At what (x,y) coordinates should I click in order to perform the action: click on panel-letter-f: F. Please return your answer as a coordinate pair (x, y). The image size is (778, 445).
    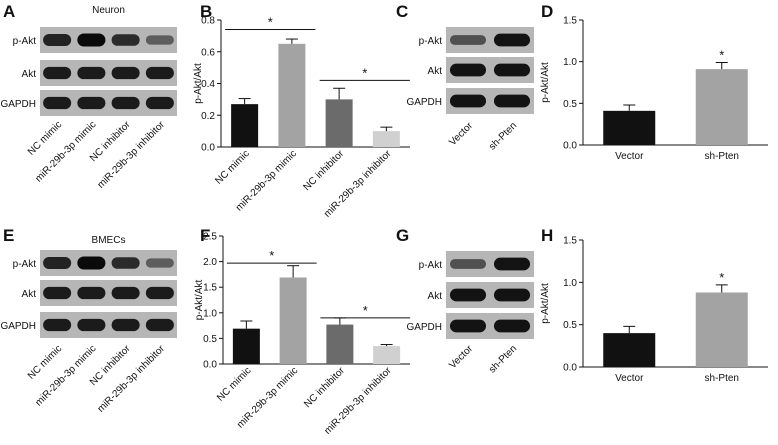
    Looking at the image, I should click on (205, 235).